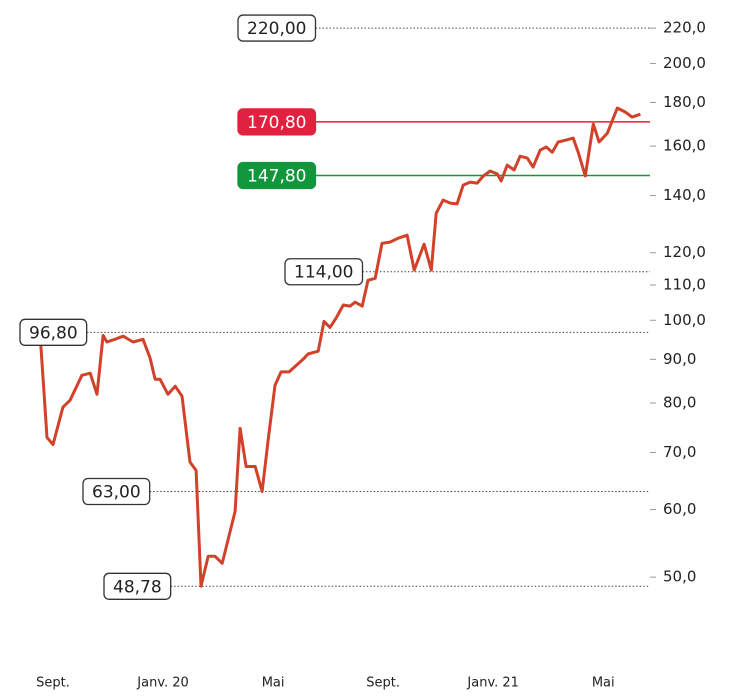  What do you see at coordinates (684, 320) in the screenshot?
I see `y-tick-label: 100,0` at bounding box center [684, 320].